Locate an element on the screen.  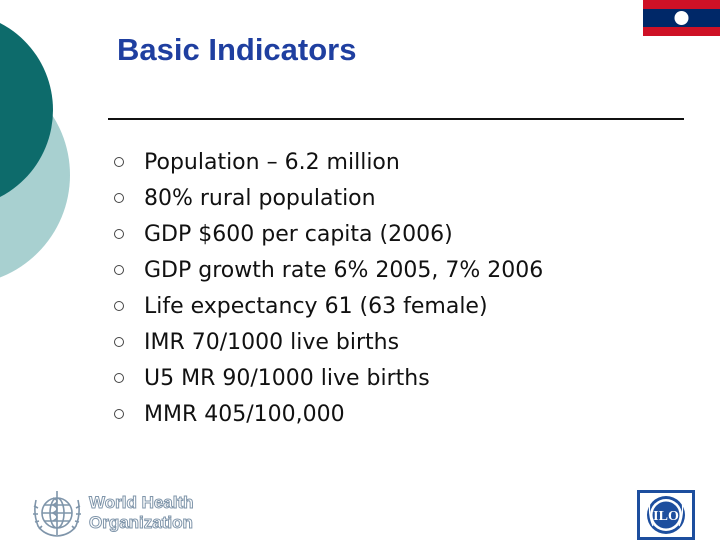
bullet-text: Population – 6.2 million is located at coordinates (272, 162).